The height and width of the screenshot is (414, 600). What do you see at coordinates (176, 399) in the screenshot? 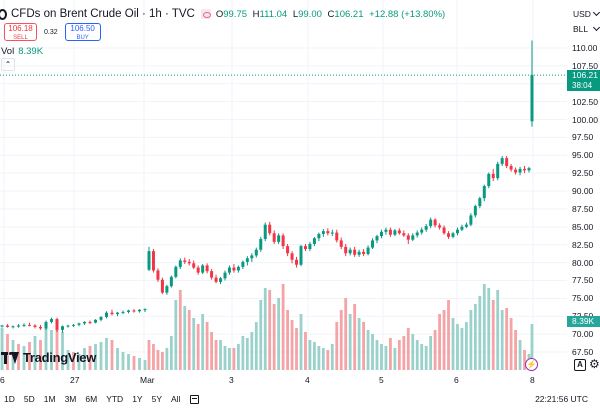
I see `range-all-button: All` at bounding box center [176, 399].